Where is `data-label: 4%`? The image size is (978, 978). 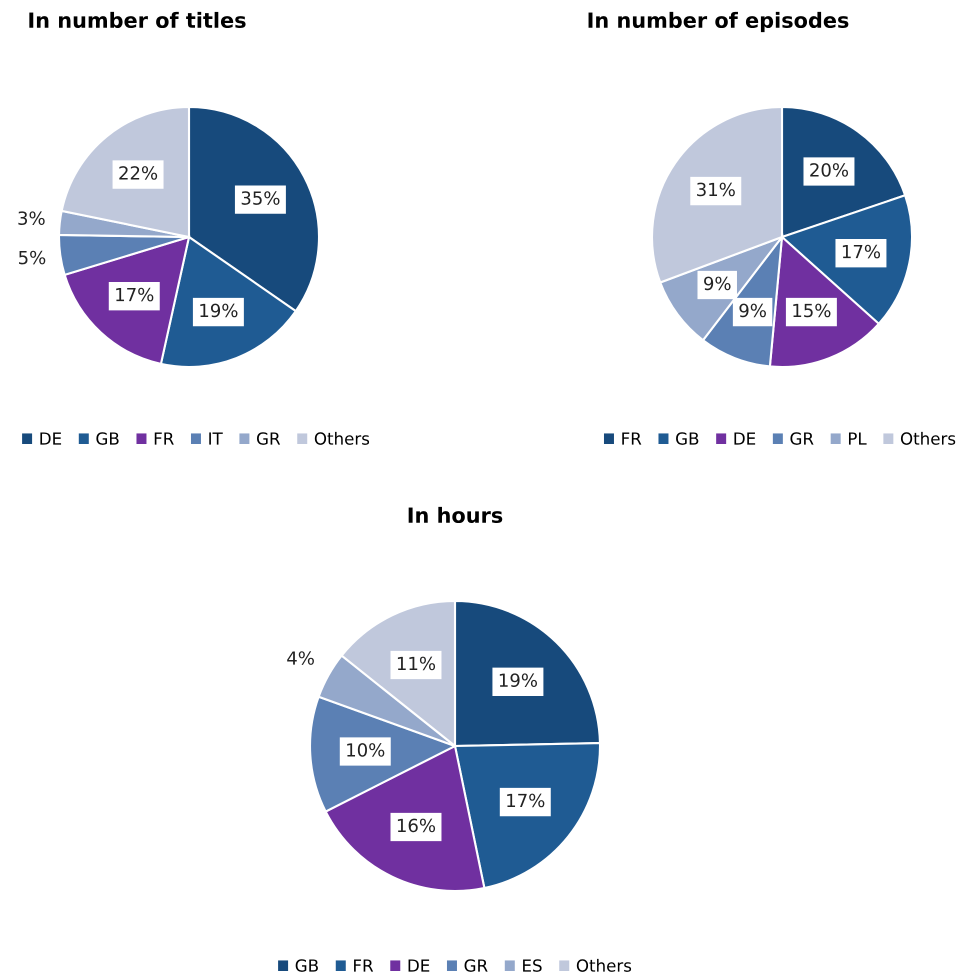 data-label: 4% is located at coordinates (300, 658).